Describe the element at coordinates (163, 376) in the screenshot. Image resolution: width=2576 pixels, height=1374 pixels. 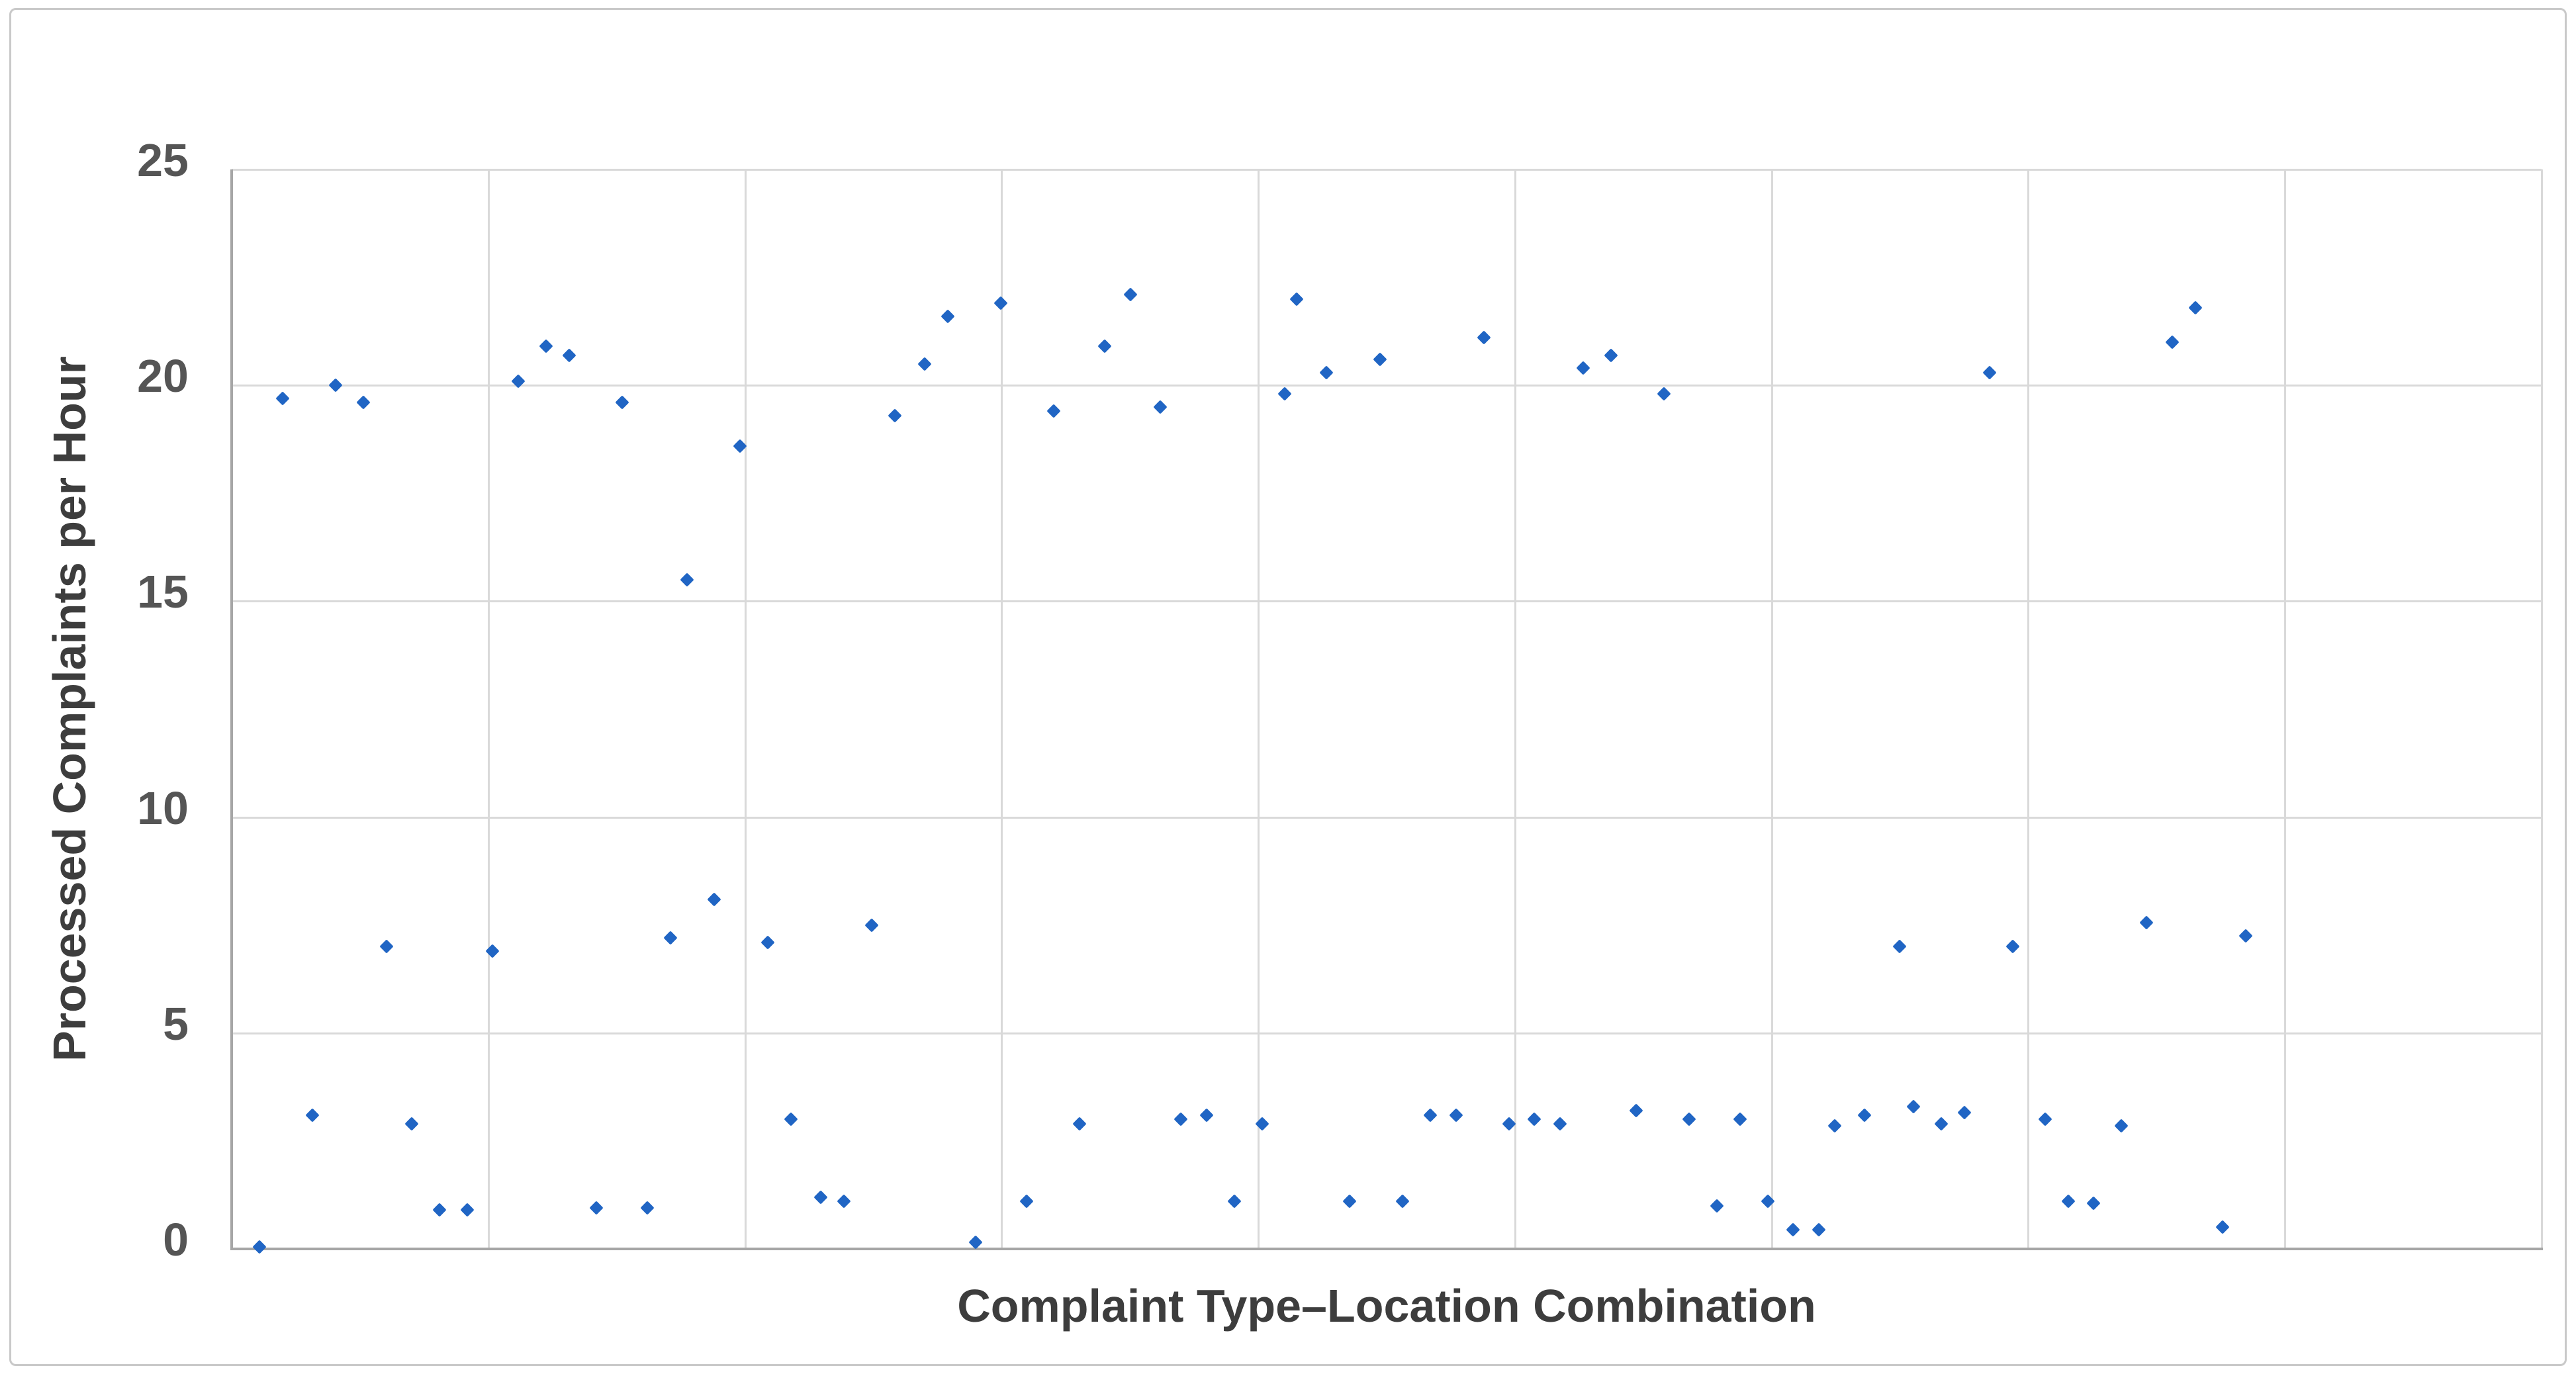
I see `y-tick-label: 20` at that location.